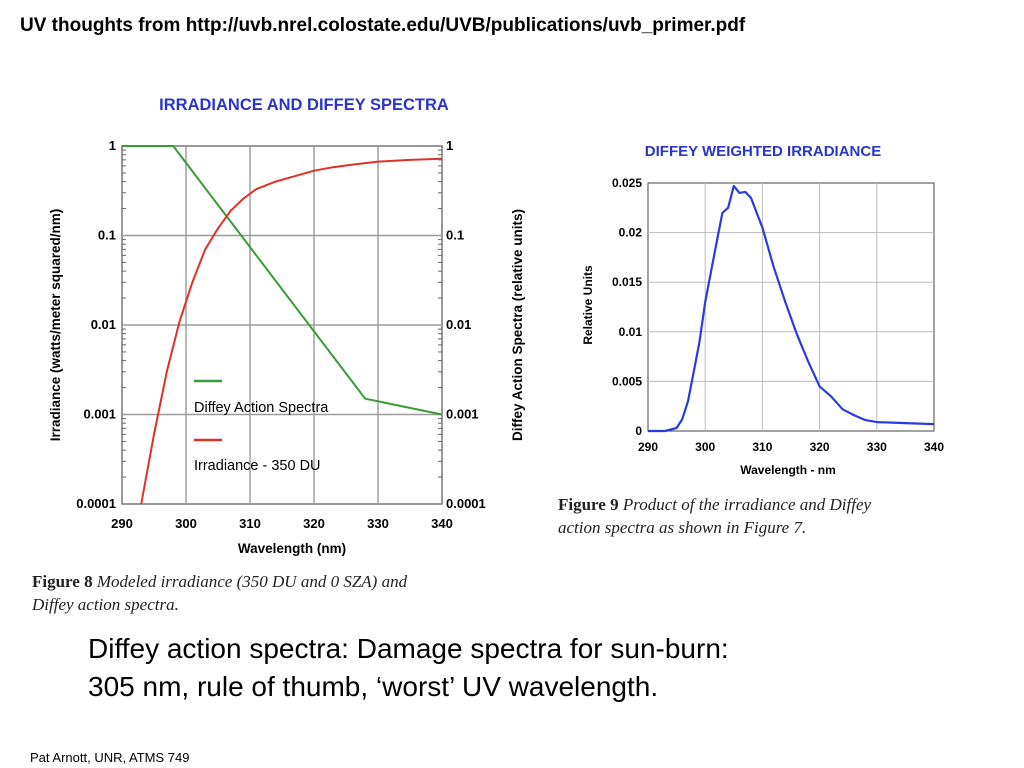 This screenshot has height=768, width=1024. I want to click on legend-label-irradiance: Irradiance - 350 DU, so click(257, 466).